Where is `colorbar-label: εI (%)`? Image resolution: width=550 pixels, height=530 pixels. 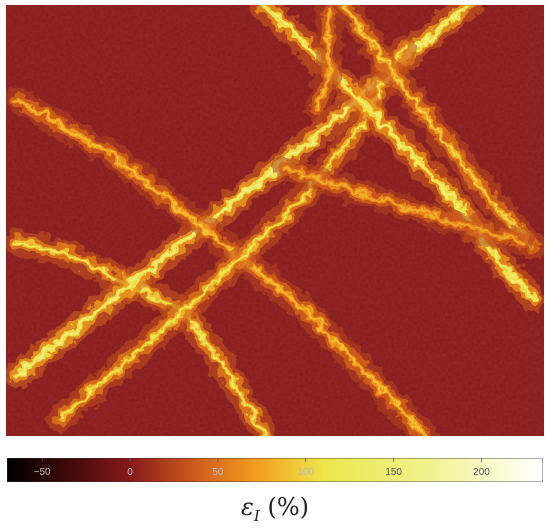
colorbar-label: εI (%) is located at coordinates (275, 509).